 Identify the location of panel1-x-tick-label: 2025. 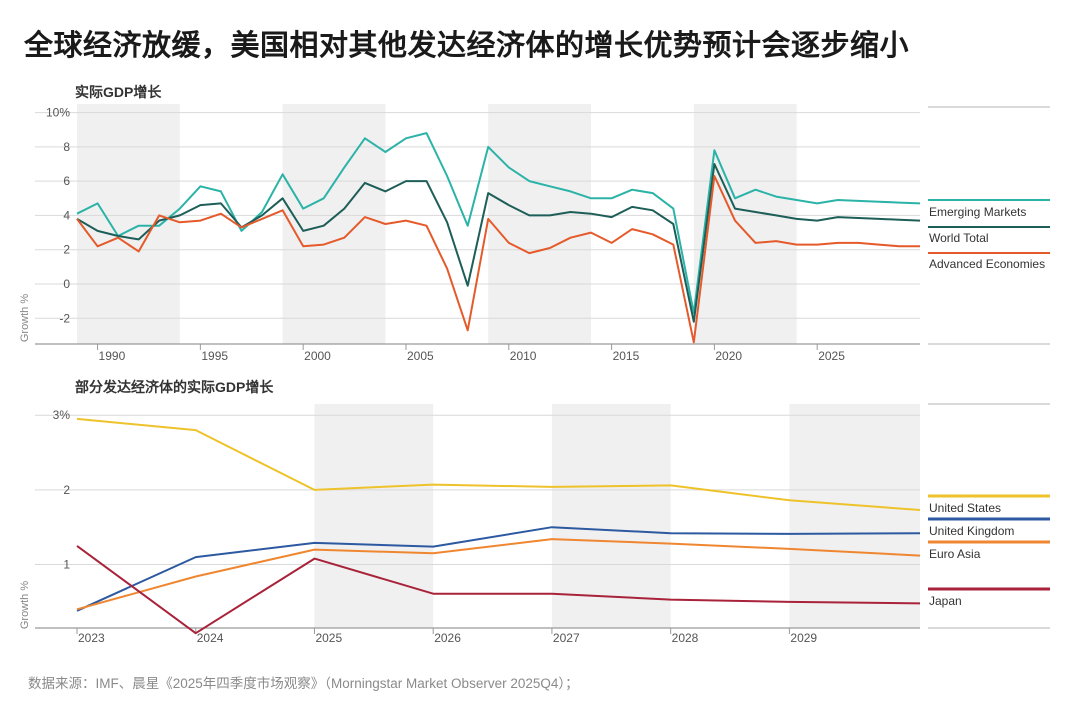
(831, 356).